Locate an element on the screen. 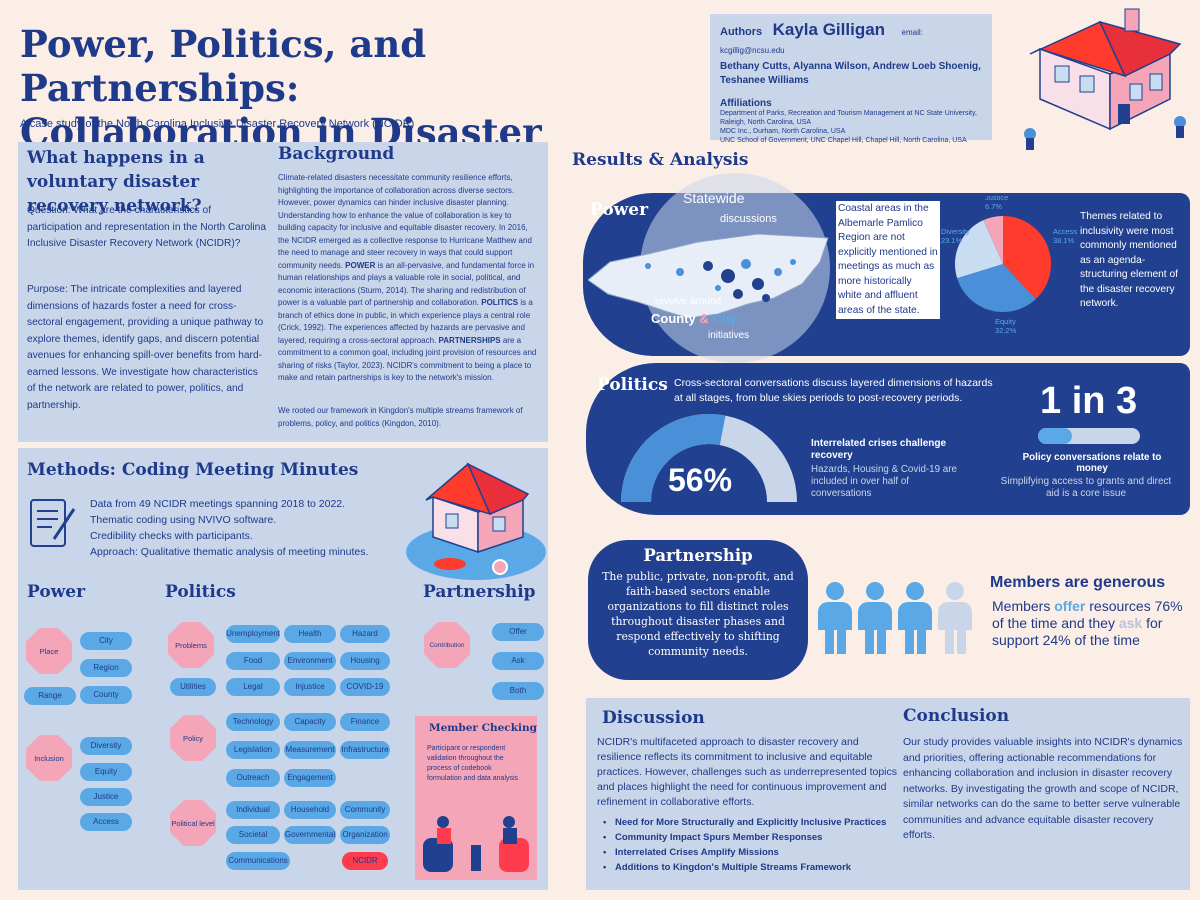 This screenshot has width=1200, height=900. code-ask: Ask is located at coordinates (518, 661).